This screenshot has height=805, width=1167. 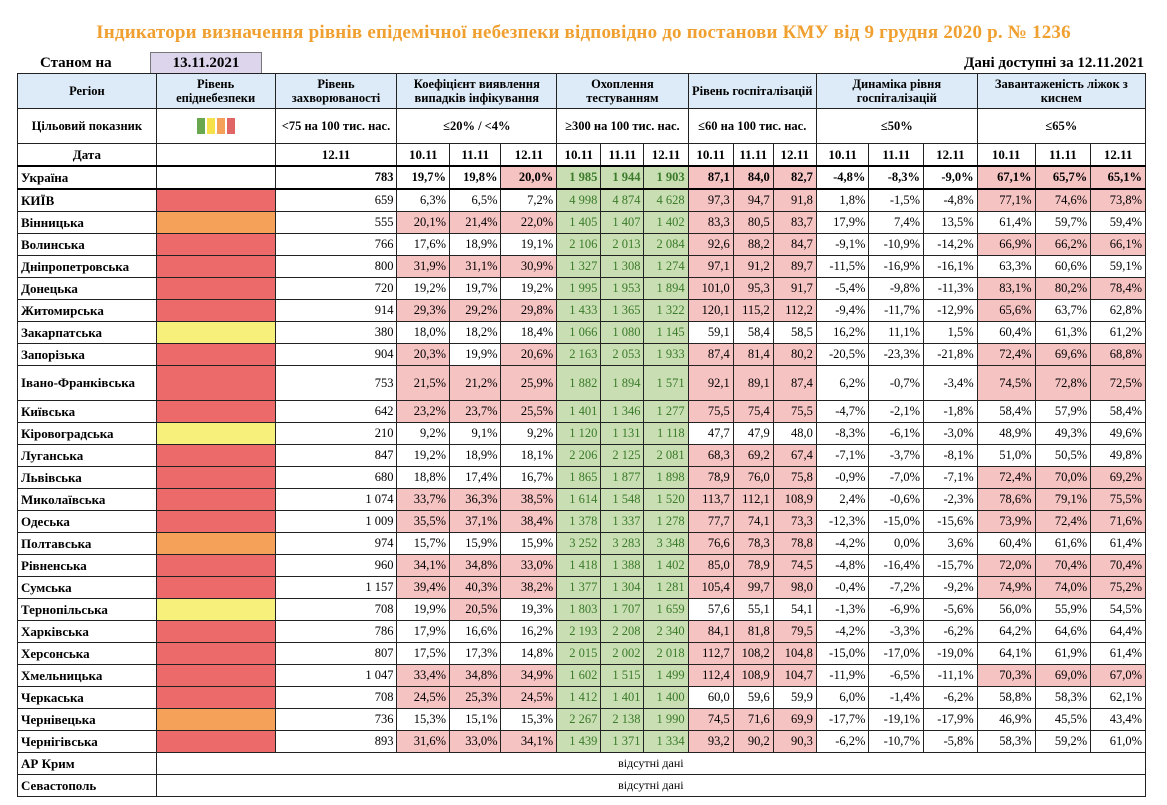 I want to click on dyn-value: -7,1%, so click(x=950, y=477).